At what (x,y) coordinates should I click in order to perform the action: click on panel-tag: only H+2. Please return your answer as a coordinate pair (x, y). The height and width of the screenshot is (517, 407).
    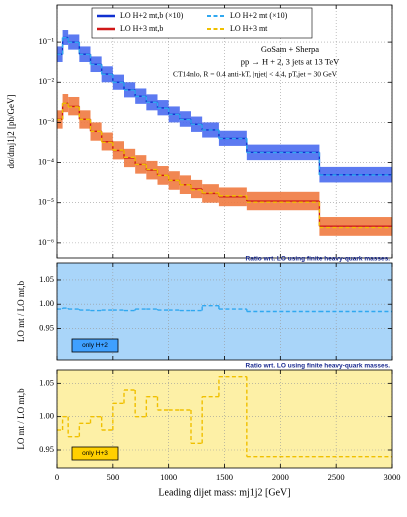
    Looking at the image, I should click on (95, 345).